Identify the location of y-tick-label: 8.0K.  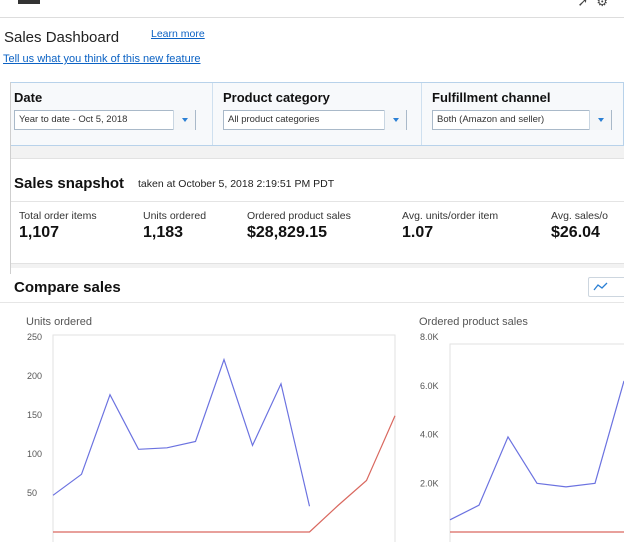
(429, 337).